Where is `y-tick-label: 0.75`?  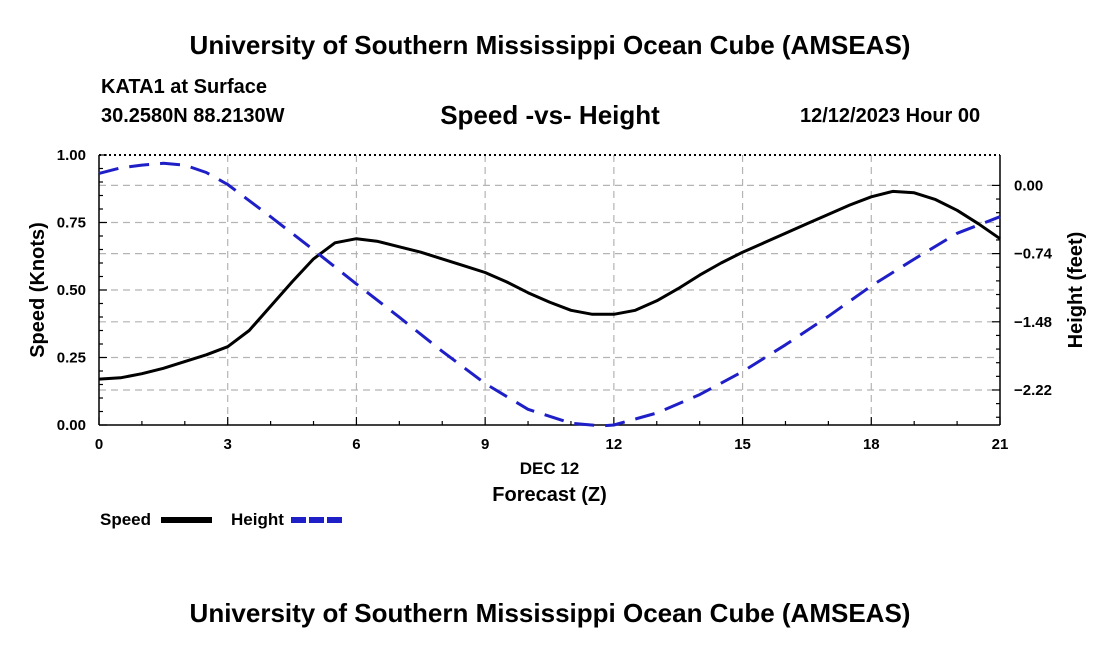
y-tick-label: 0.75 is located at coordinates (71, 223).